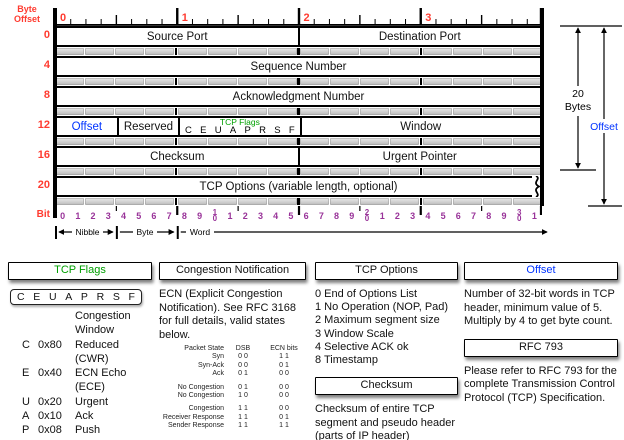 This screenshot has width=624, height=440. I want to click on bit-number-tens: 1, so click(215, 212).